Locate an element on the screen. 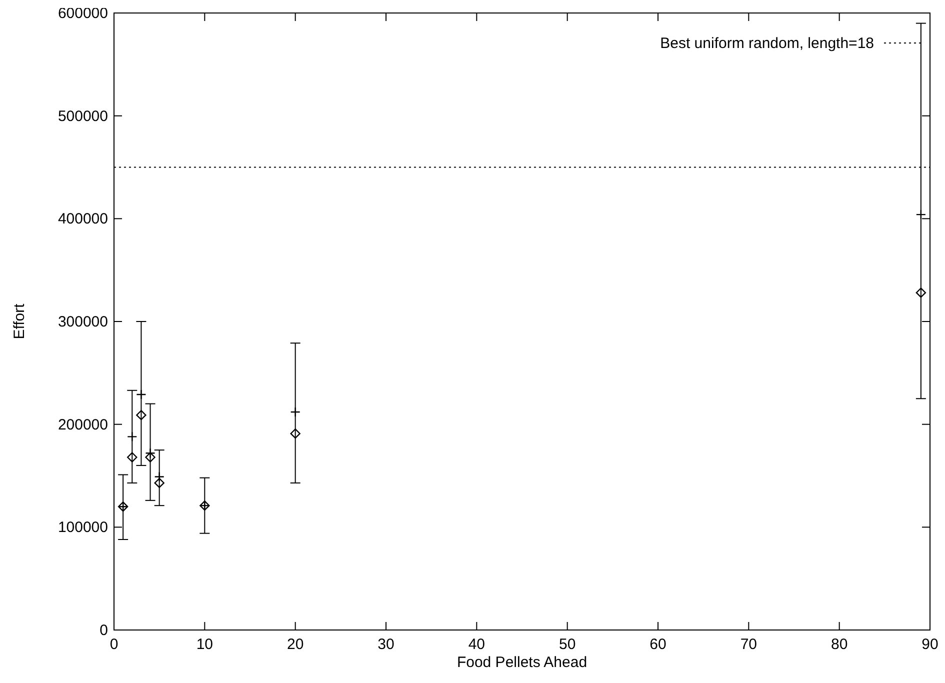 The image size is (945, 683). y-axis-title: Effort is located at coordinates (19, 321).